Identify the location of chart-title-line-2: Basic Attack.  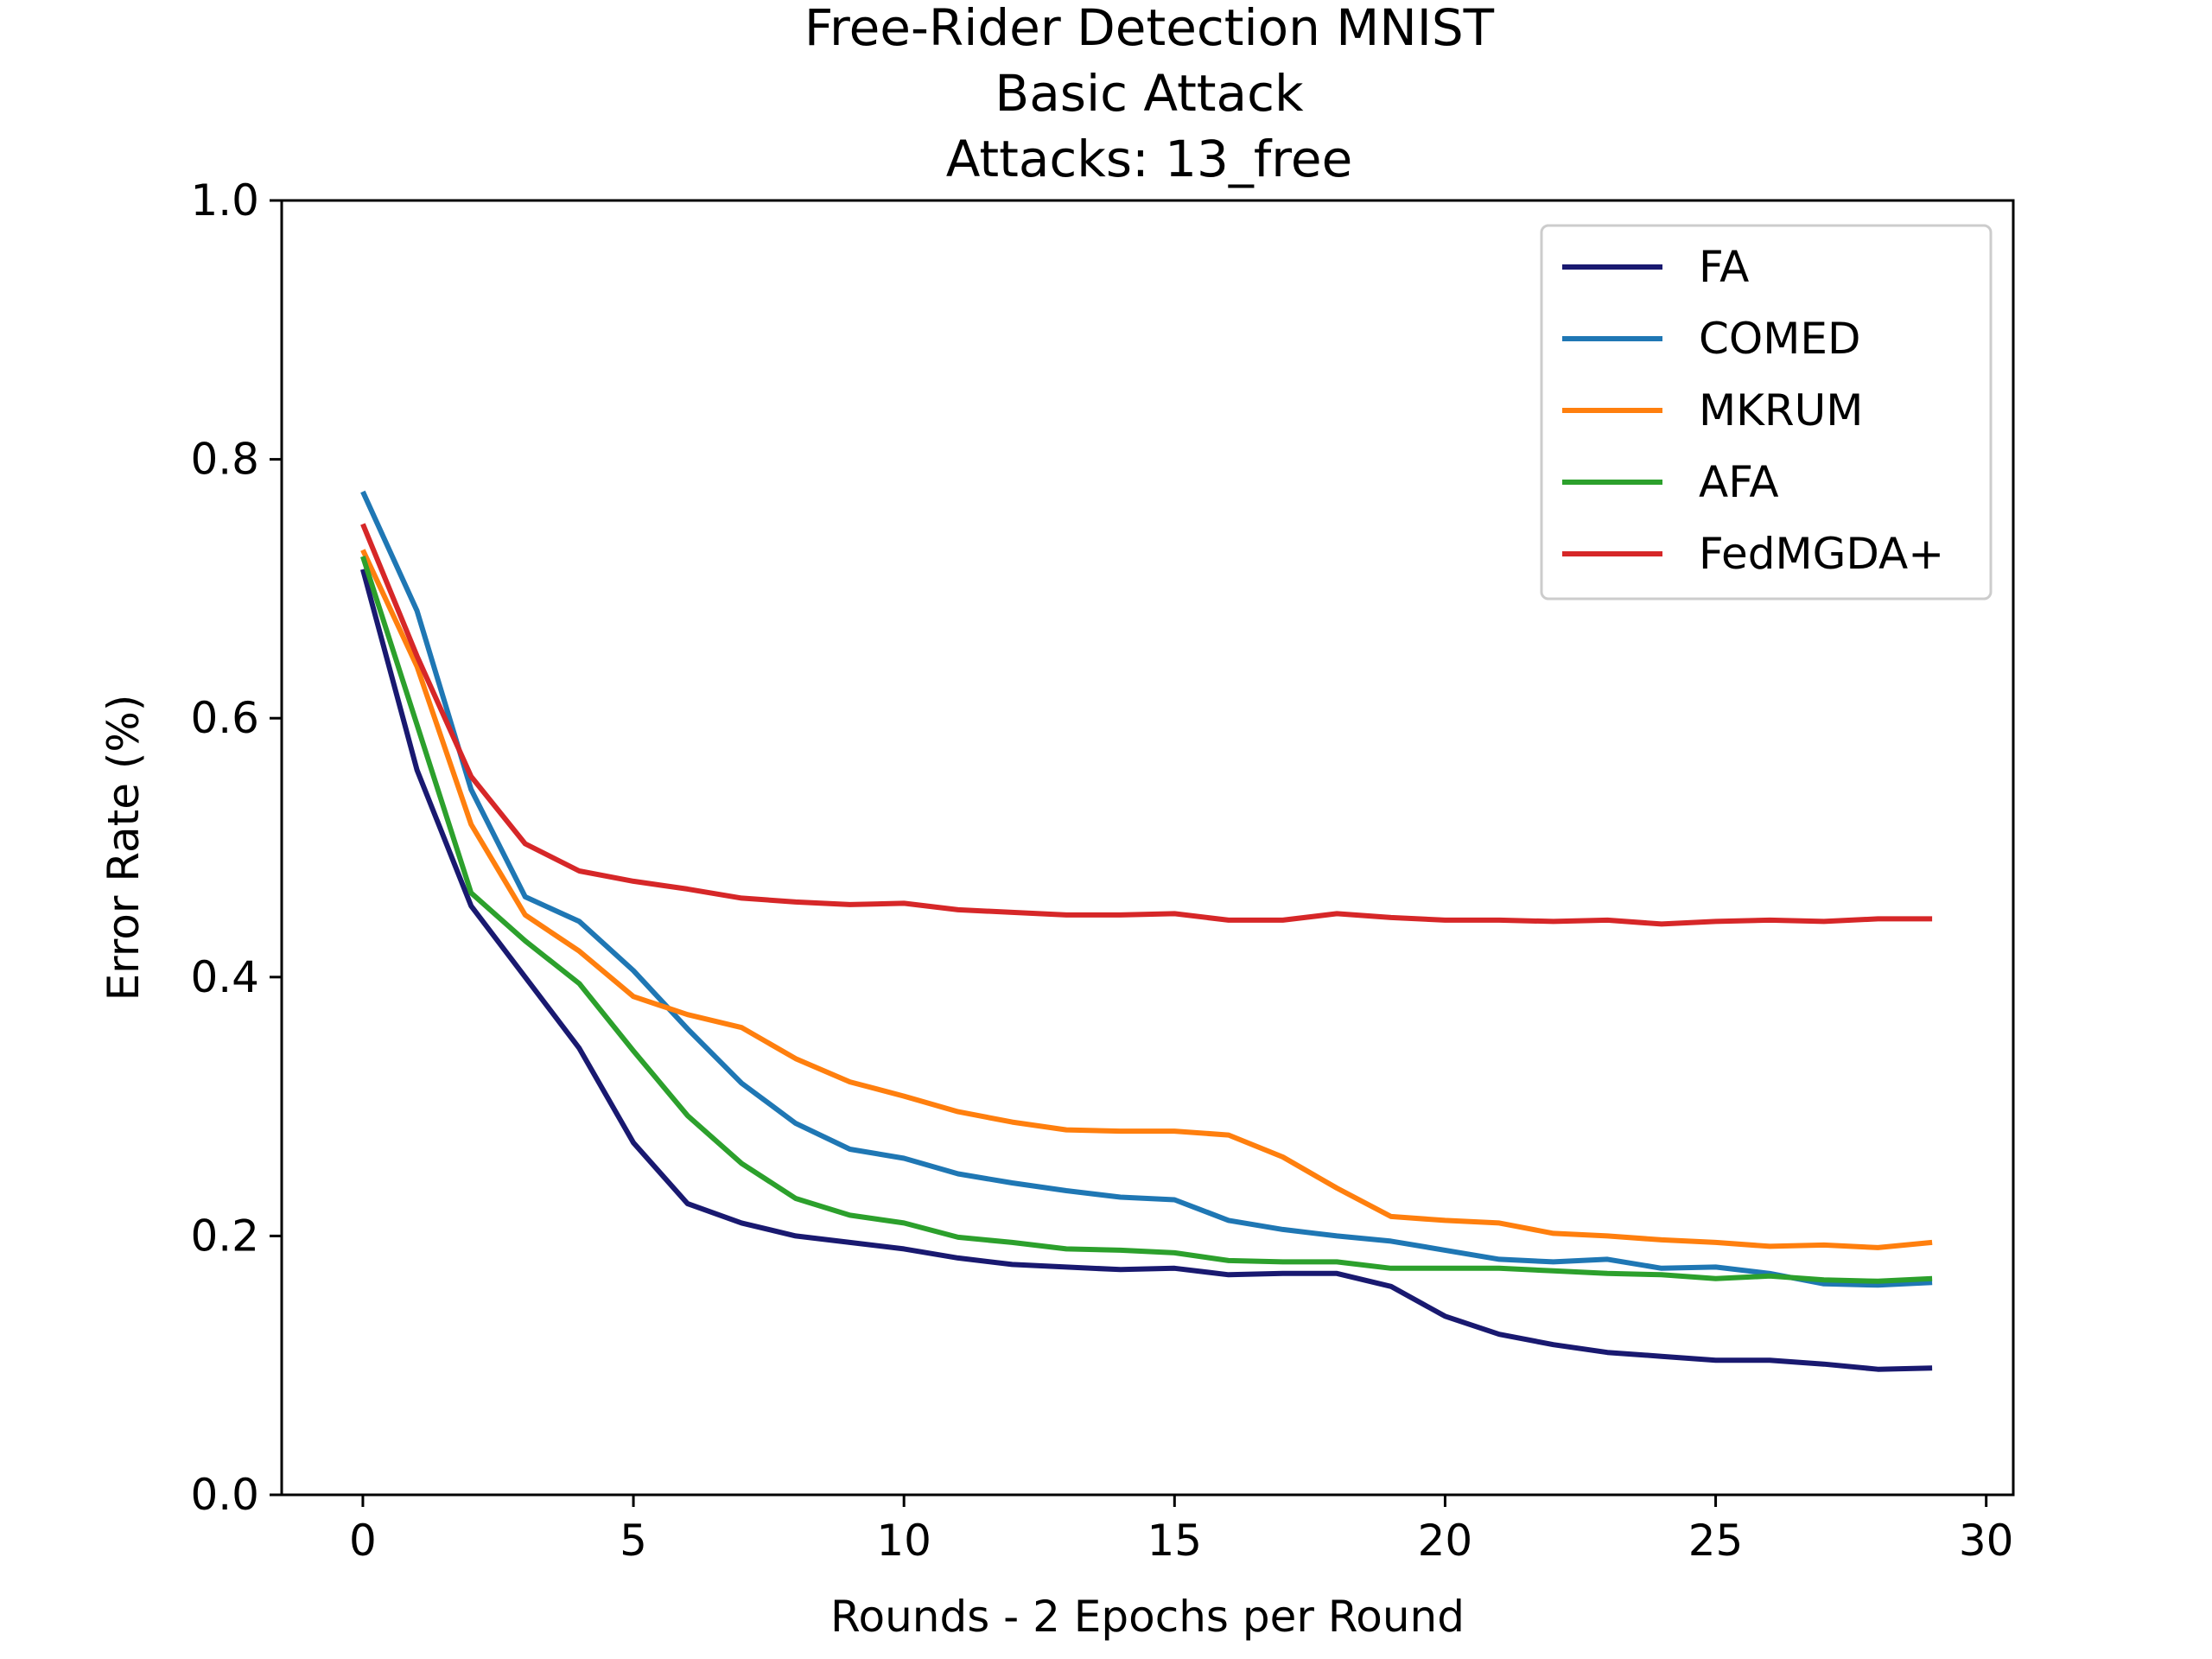
(1149, 93).